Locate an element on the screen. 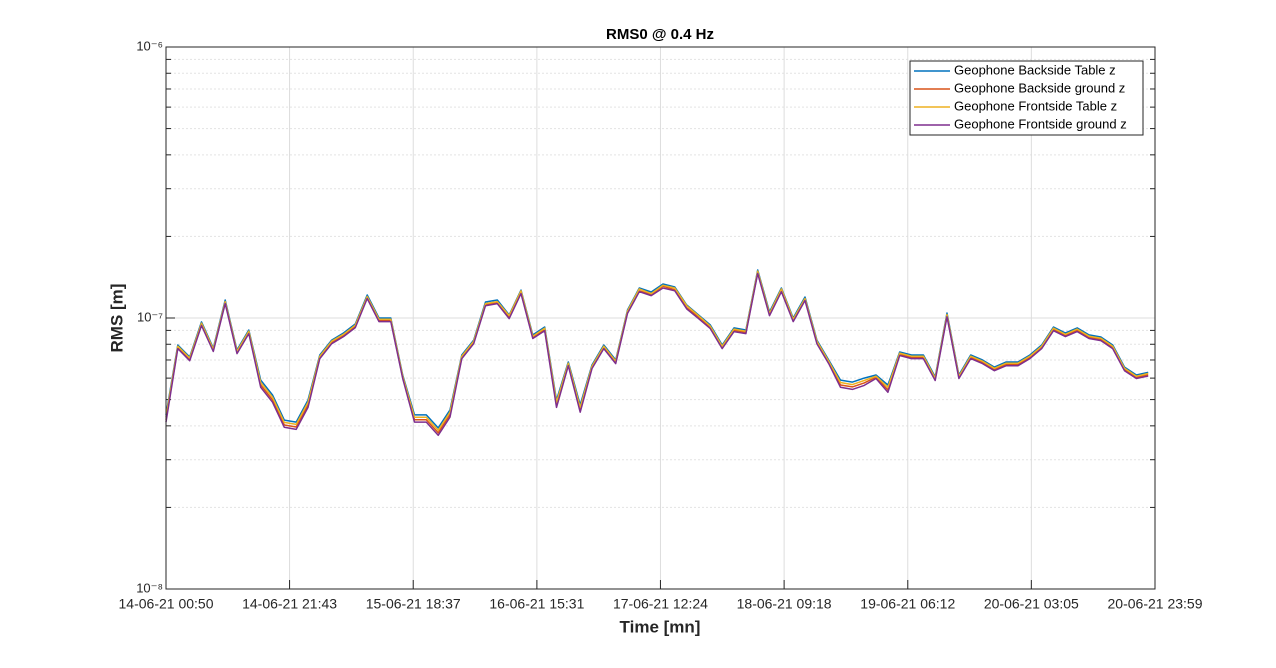 This screenshot has height=668, width=1276. x-tick-label: 14-06-21 00:50 is located at coordinates (166, 604).